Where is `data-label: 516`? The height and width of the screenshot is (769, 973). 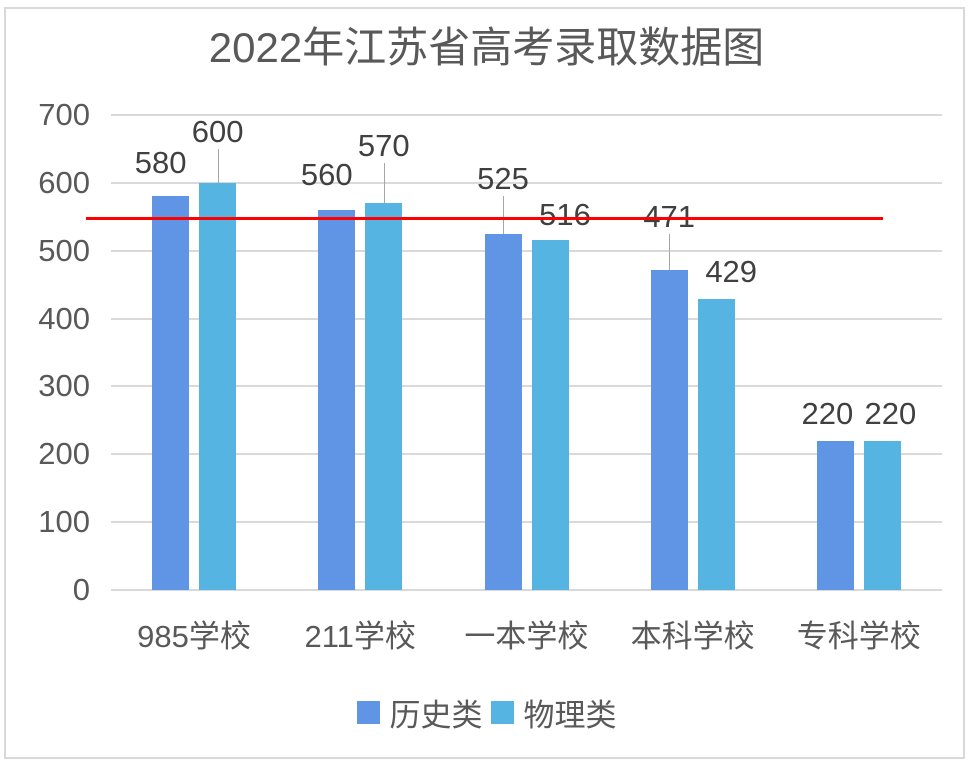 data-label: 516 is located at coordinates (565, 214).